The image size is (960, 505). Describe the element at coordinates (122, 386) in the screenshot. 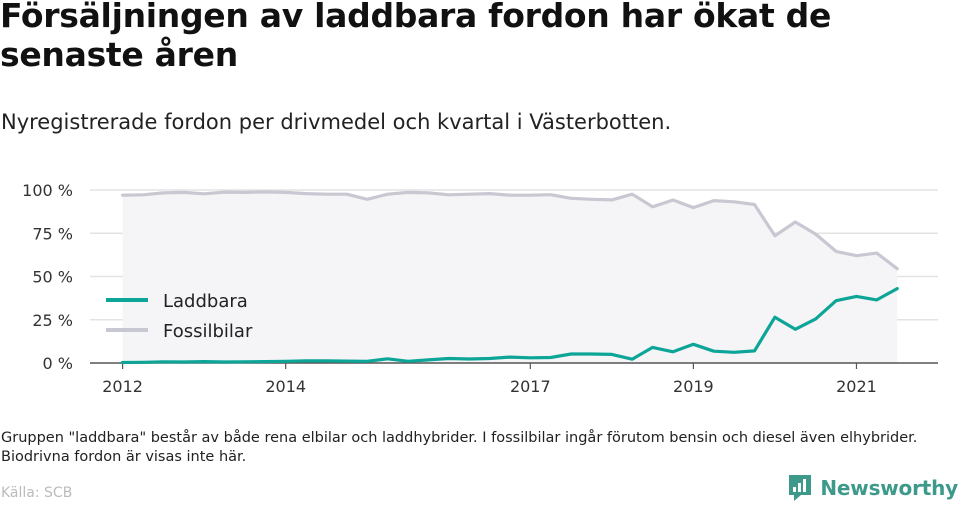

I see `x-tick-label-2012: 2012` at that location.